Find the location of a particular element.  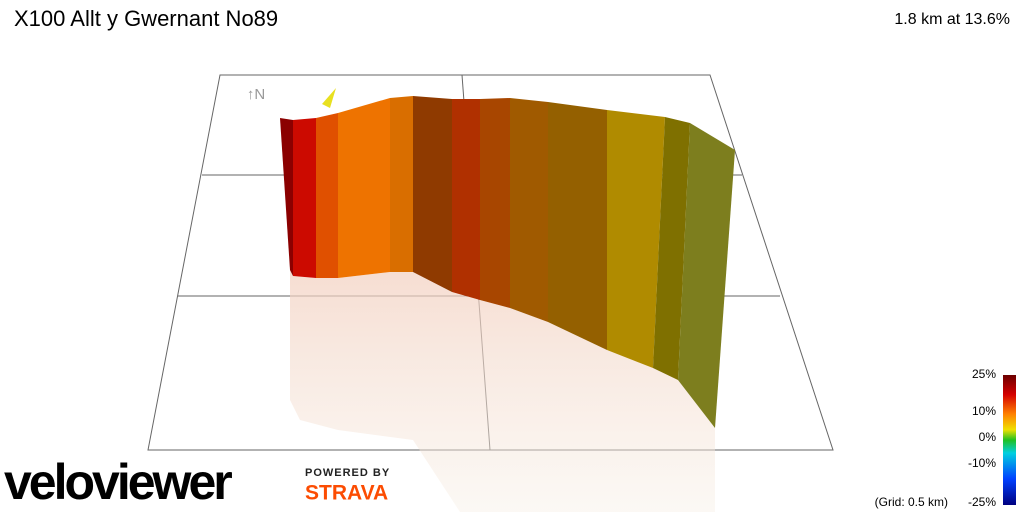

summary: 1.8 km at 13.6% is located at coordinates (952, 19).